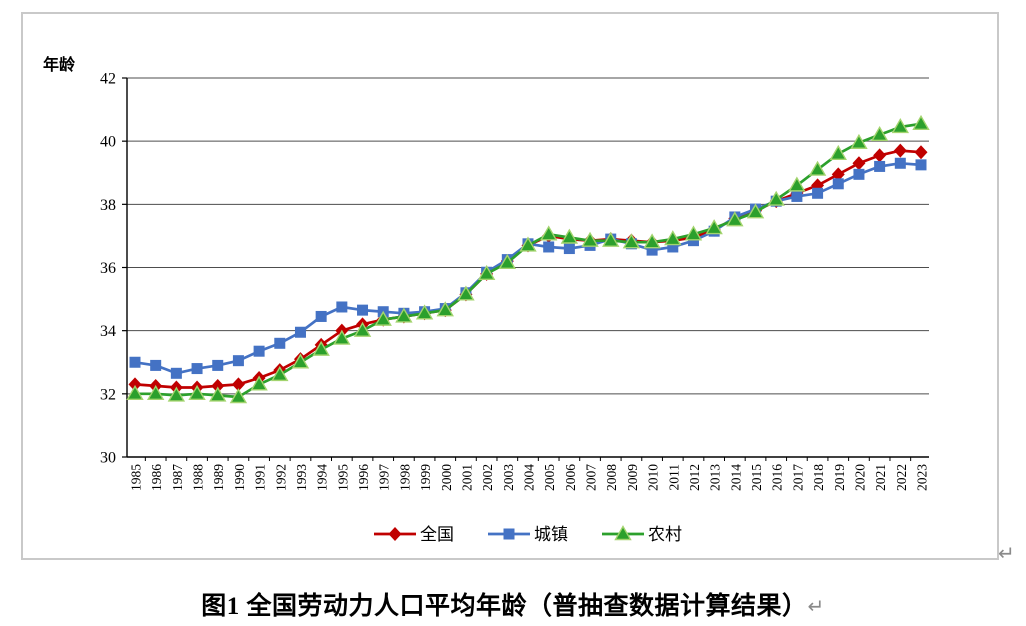  Describe the element at coordinates (108, 331) in the screenshot. I see `y-tick-label: 34` at that location.